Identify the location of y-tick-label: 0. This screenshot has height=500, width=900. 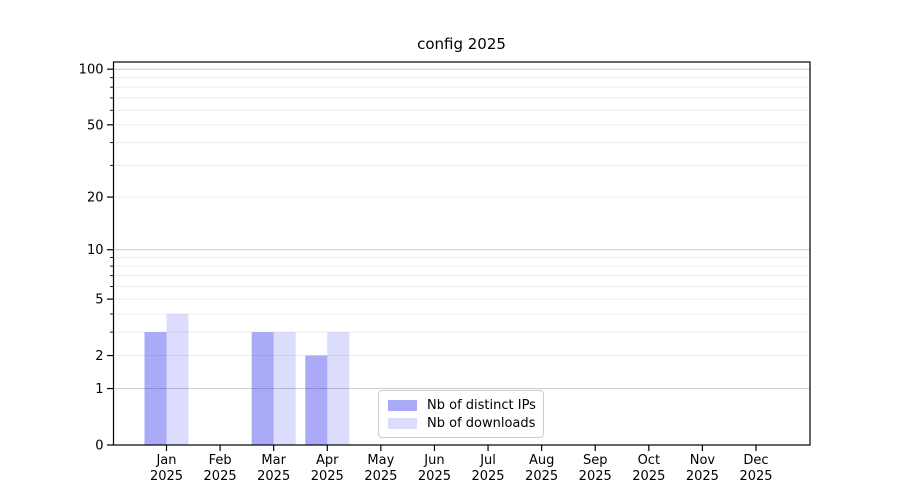
(99, 446).